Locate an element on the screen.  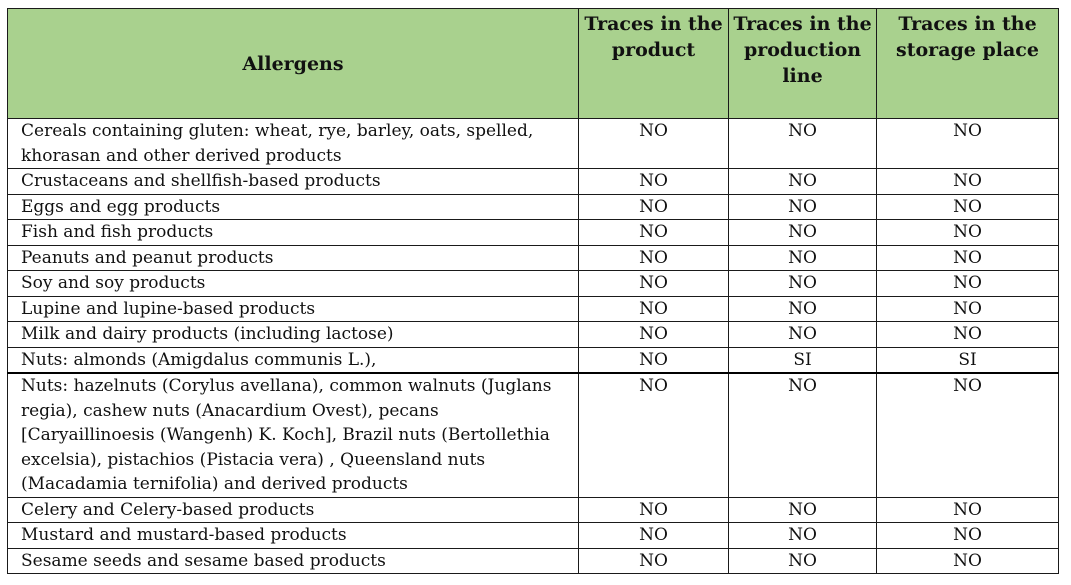
header-traces-storage: Traces in the storage place is located at coordinates (967, 63).